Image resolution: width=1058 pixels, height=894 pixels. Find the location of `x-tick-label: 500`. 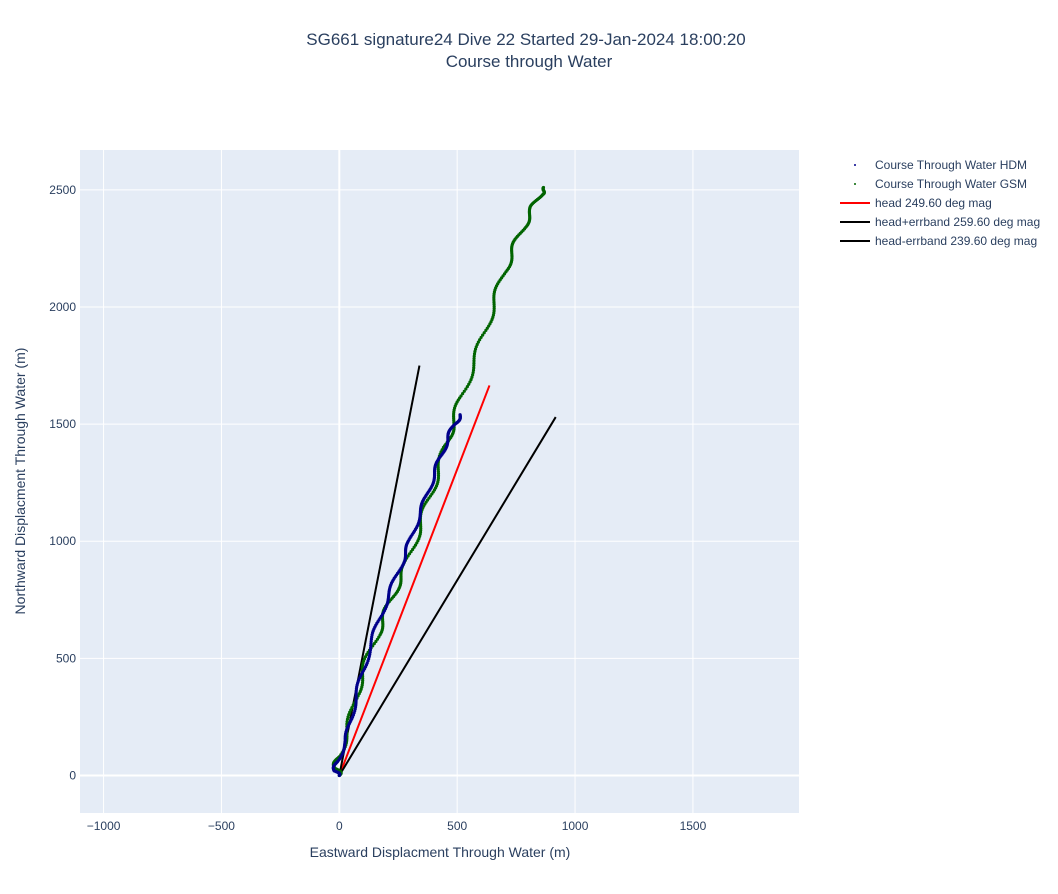

x-tick-label: 500 is located at coordinates (457, 826).